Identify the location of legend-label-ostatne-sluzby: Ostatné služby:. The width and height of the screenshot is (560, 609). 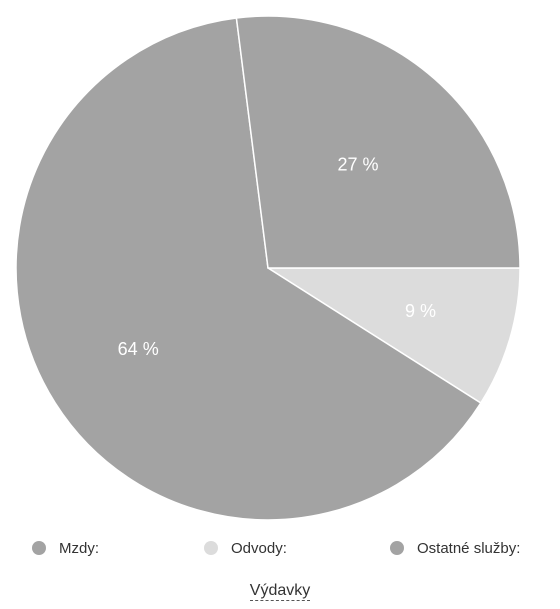
(469, 548).